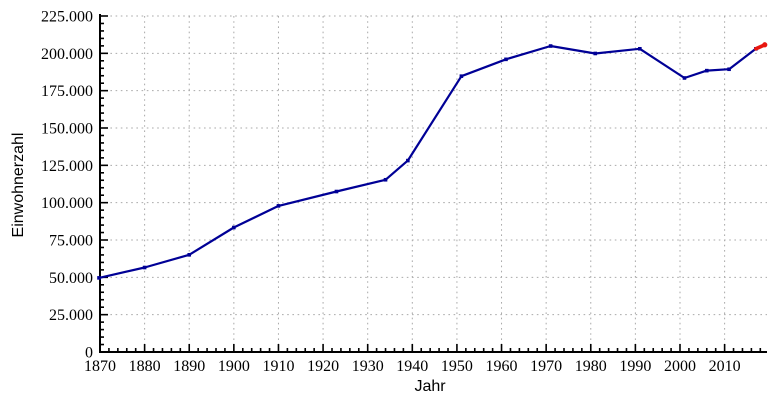 Image resolution: width=770 pixels, height=412 pixels. I want to click on x-tick-label: 1920, so click(323, 366).